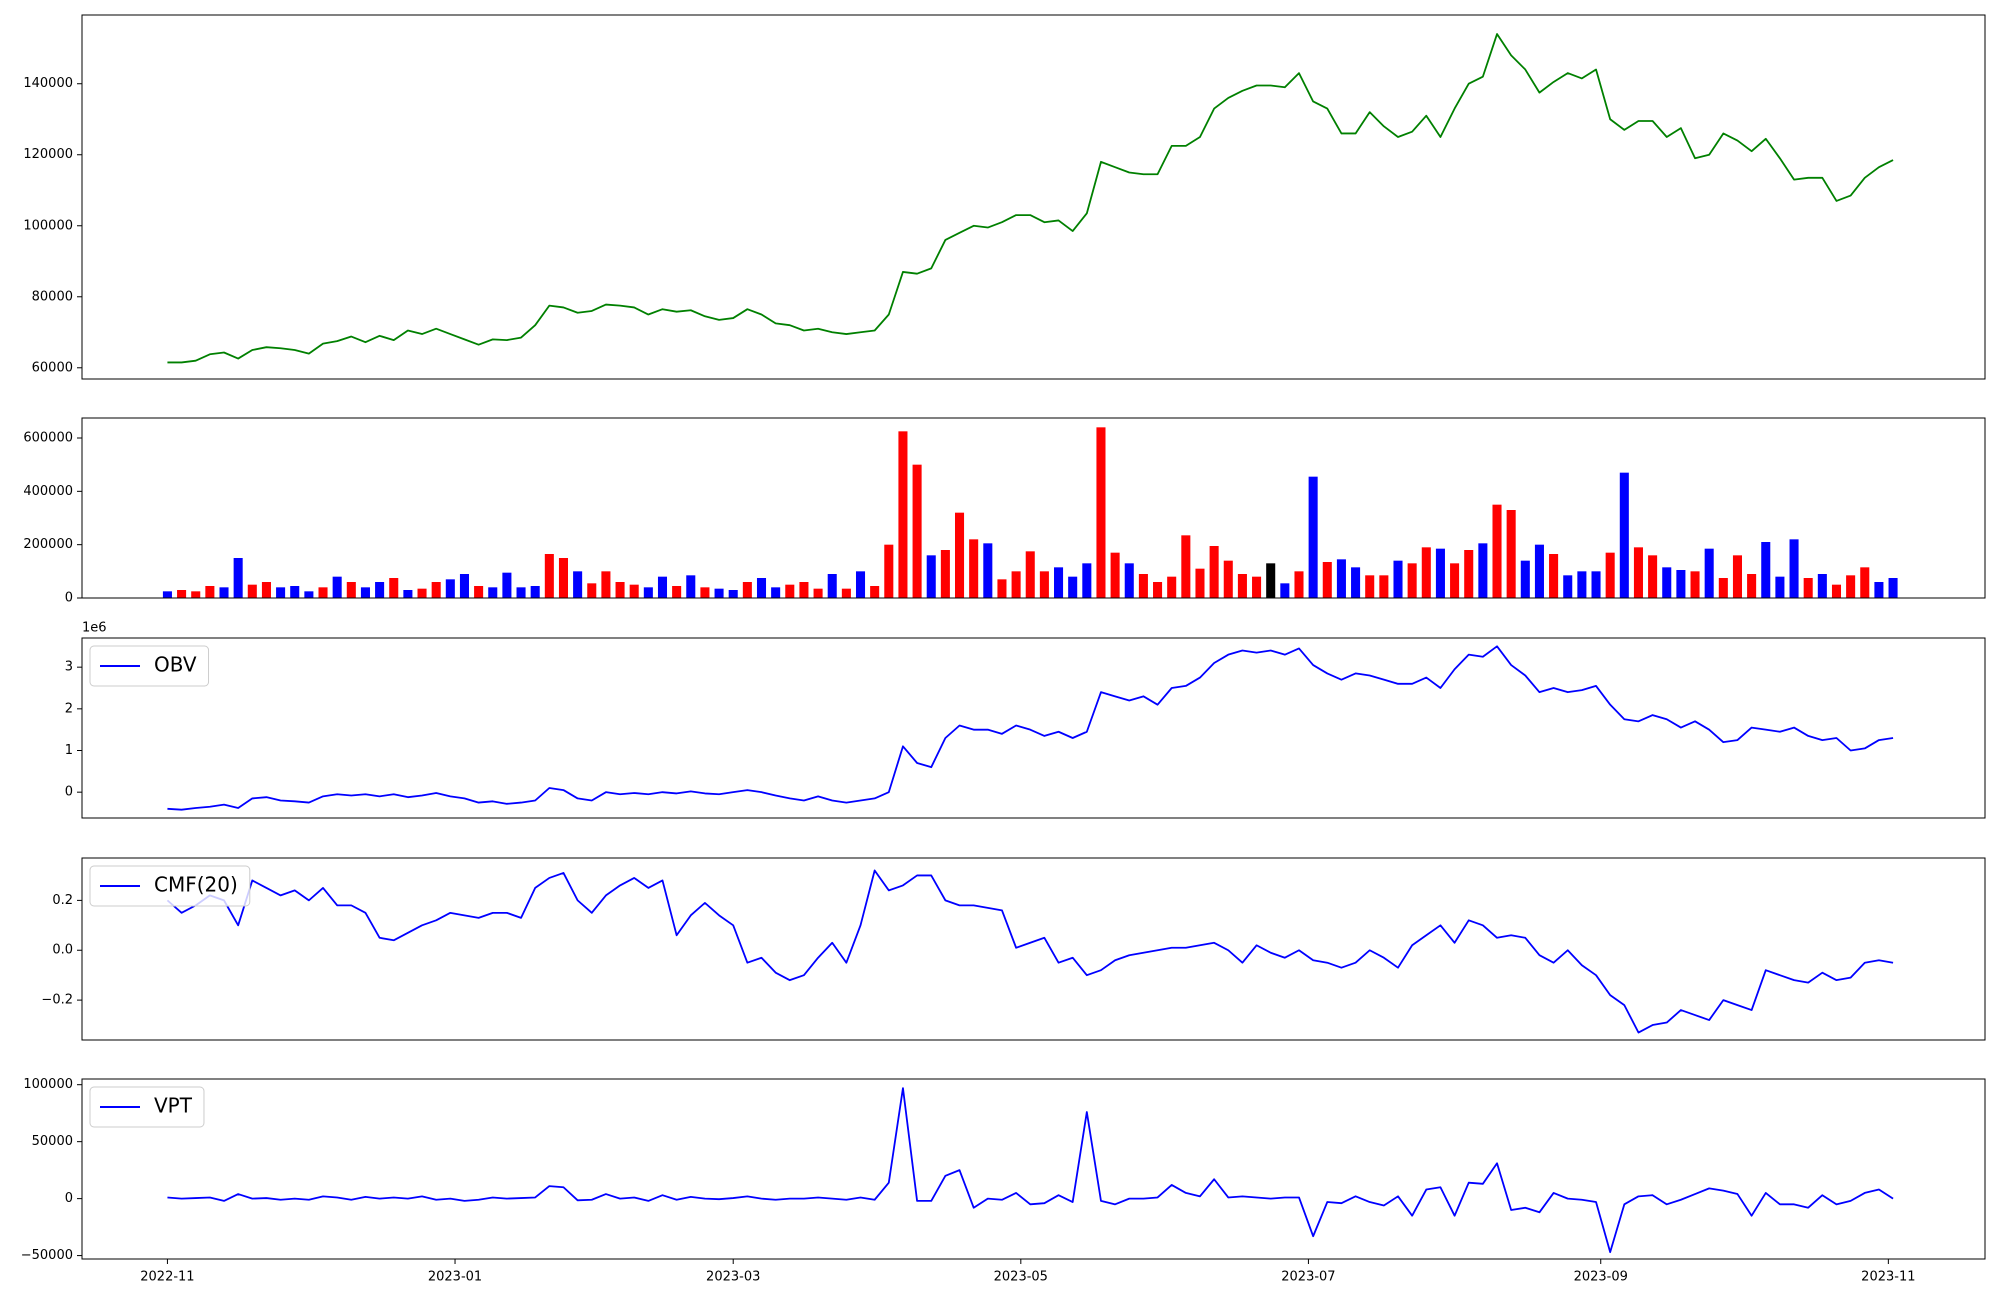  Describe the element at coordinates (52, 1141) in the screenshot. I see `y-tick-label: 50000` at that location.